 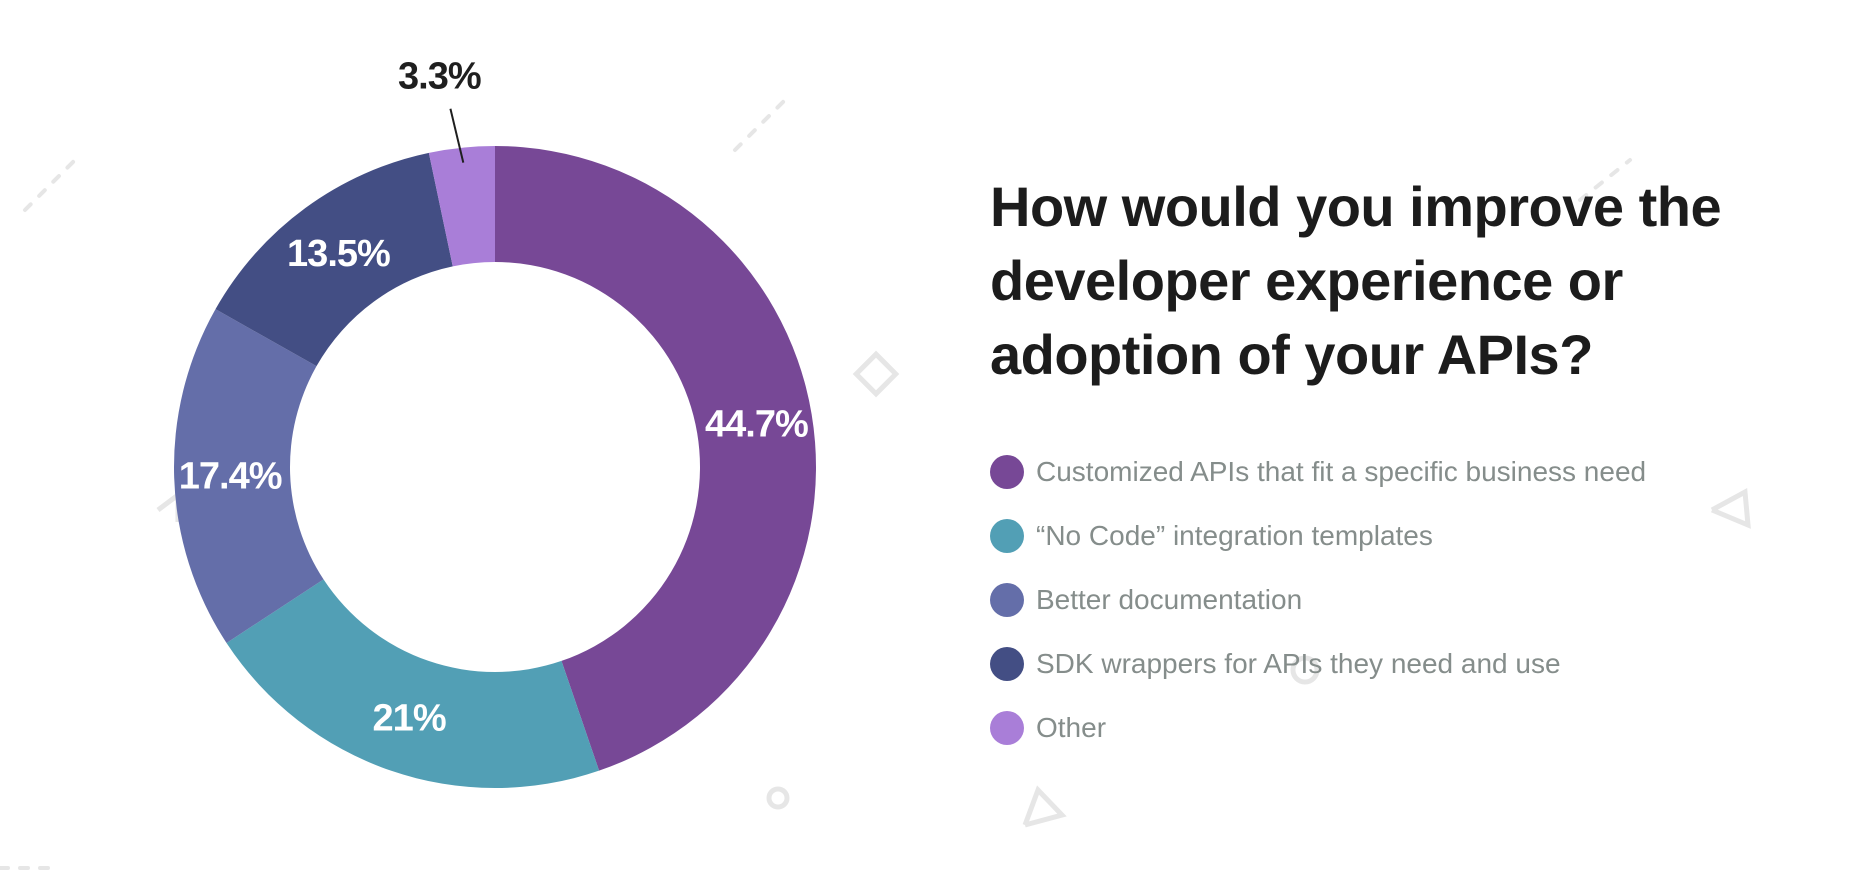 What do you see at coordinates (409, 719) in the screenshot?
I see `data-label: 21%` at bounding box center [409, 719].